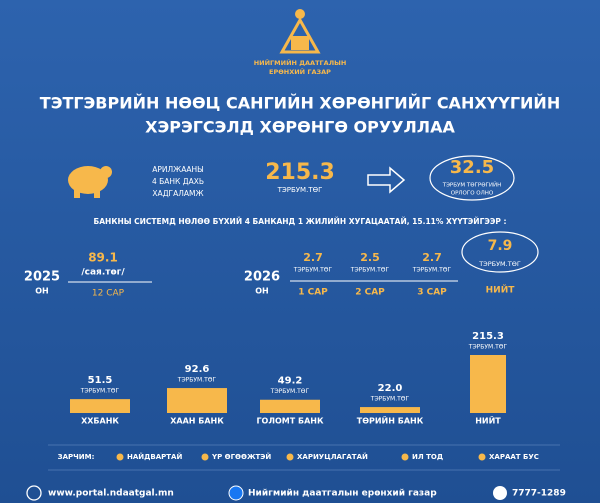 The image size is (600, 503). Describe the element at coordinates (177, 193) in the screenshot. I see `deposit-label: ХАДГАЛАМЖ` at that location.